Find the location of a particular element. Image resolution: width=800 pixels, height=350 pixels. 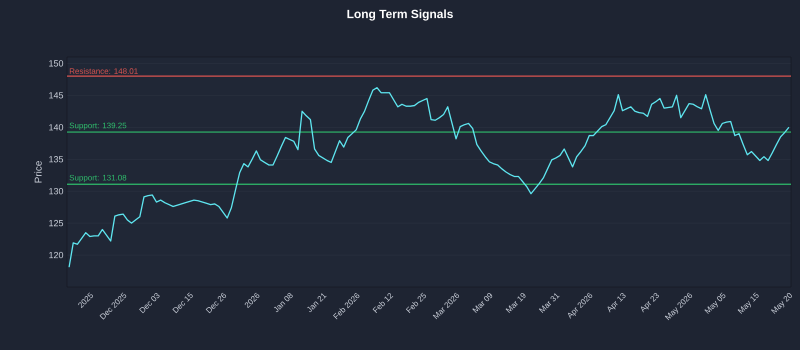

y-axis-title: Price is located at coordinates (38, 172).